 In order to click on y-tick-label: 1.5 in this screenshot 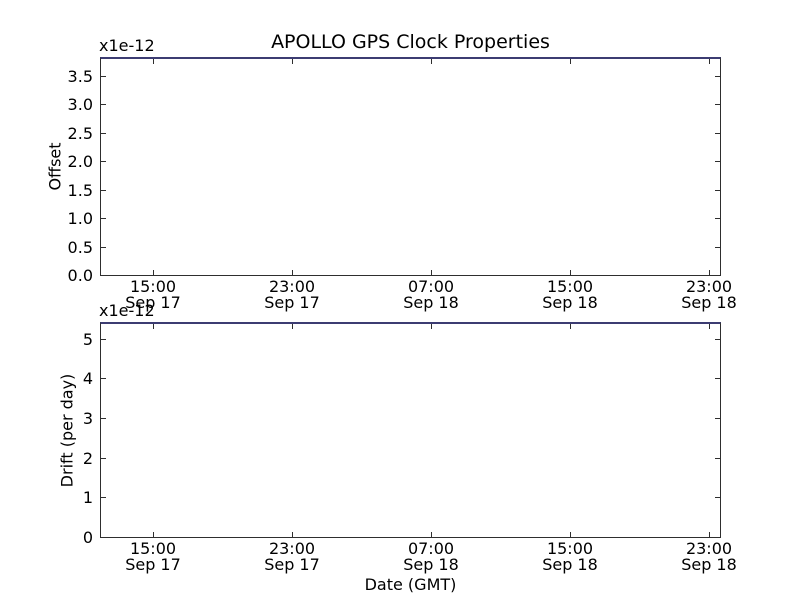, I will do `click(80, 190)`.